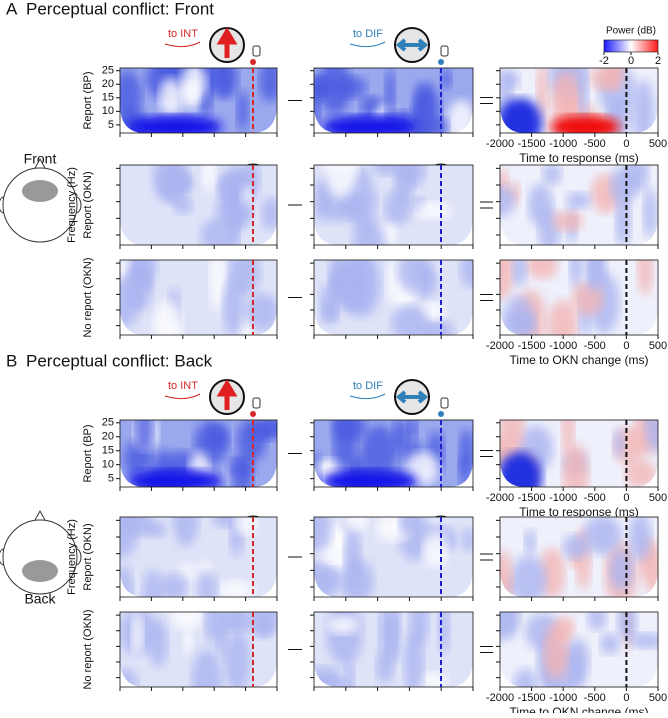  Describe the element at coordinates (256, 403) in the screenshot. I see `button-icon` at that location.